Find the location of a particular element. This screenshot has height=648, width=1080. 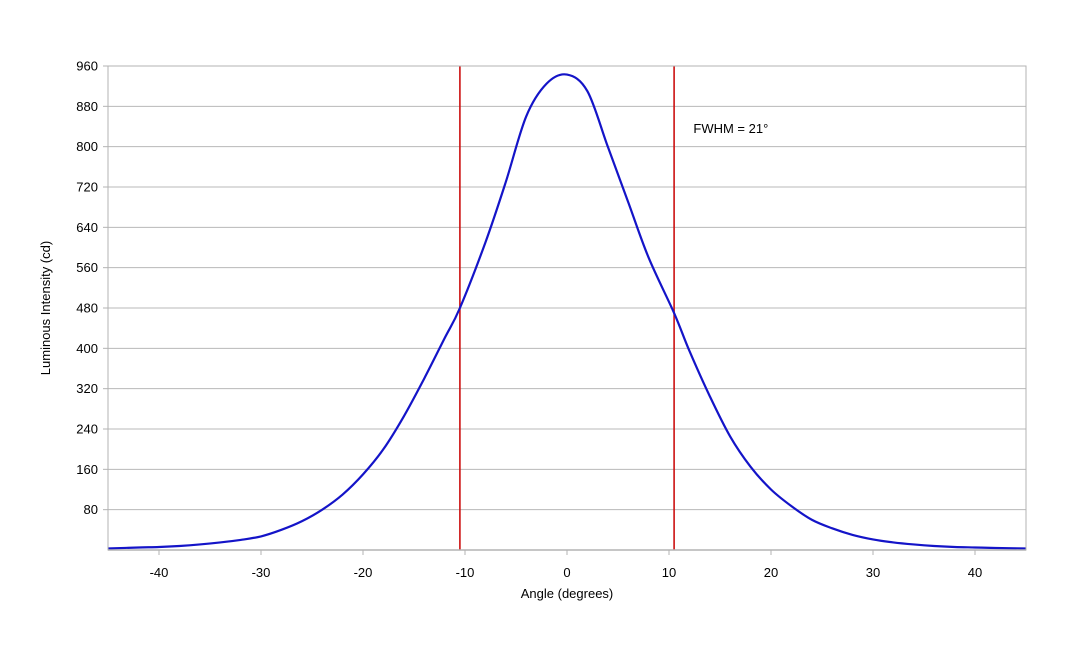

x-tick-label: 30 is located at coordinates (873, 572).